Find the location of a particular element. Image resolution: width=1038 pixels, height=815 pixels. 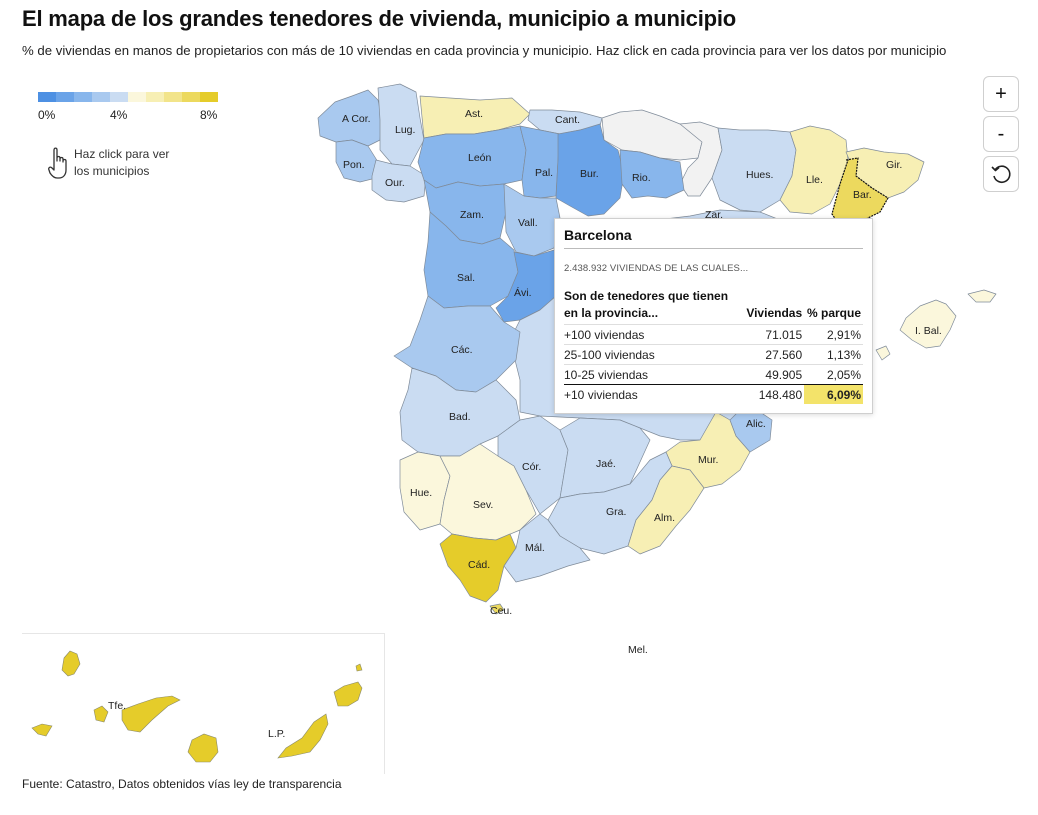

island-tenerife is located at coordinates (151, 714).